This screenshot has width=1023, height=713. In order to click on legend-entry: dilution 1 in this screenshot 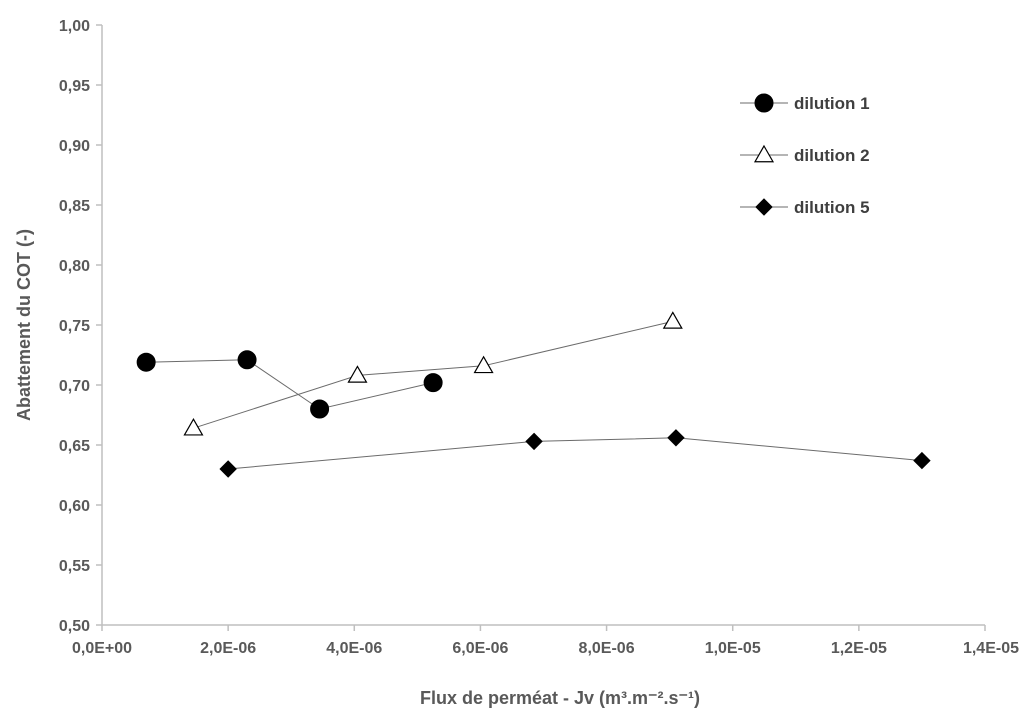, I will do `click(805, 103)`.